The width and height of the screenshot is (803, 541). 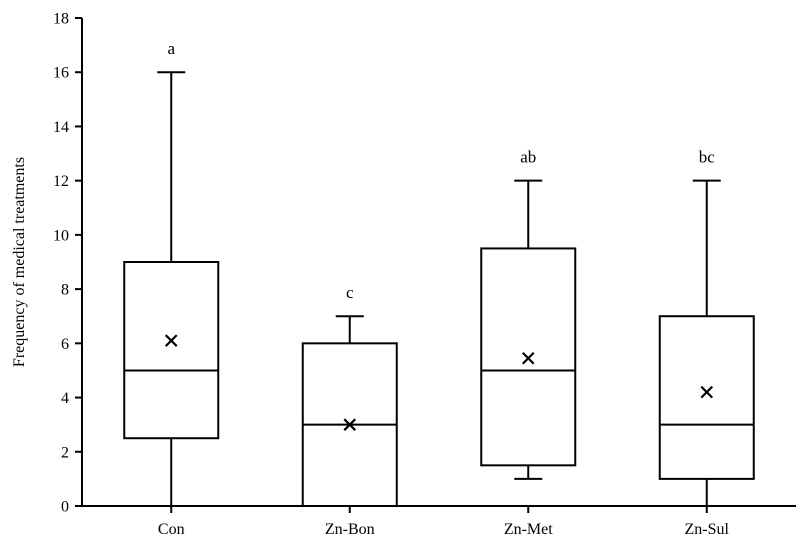 What do you see at coordinates (65, 452) in the screenshot?
I see `y-tick-label: 2` at bounding box center [65, 452].